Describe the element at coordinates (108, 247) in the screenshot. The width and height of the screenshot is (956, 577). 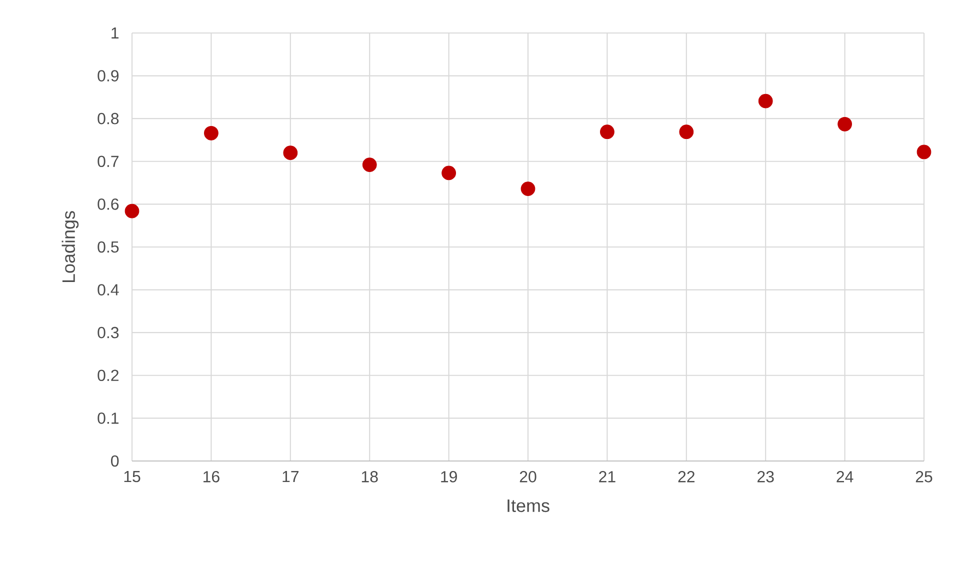
I see `y-tick-label: 0.5` at that location.